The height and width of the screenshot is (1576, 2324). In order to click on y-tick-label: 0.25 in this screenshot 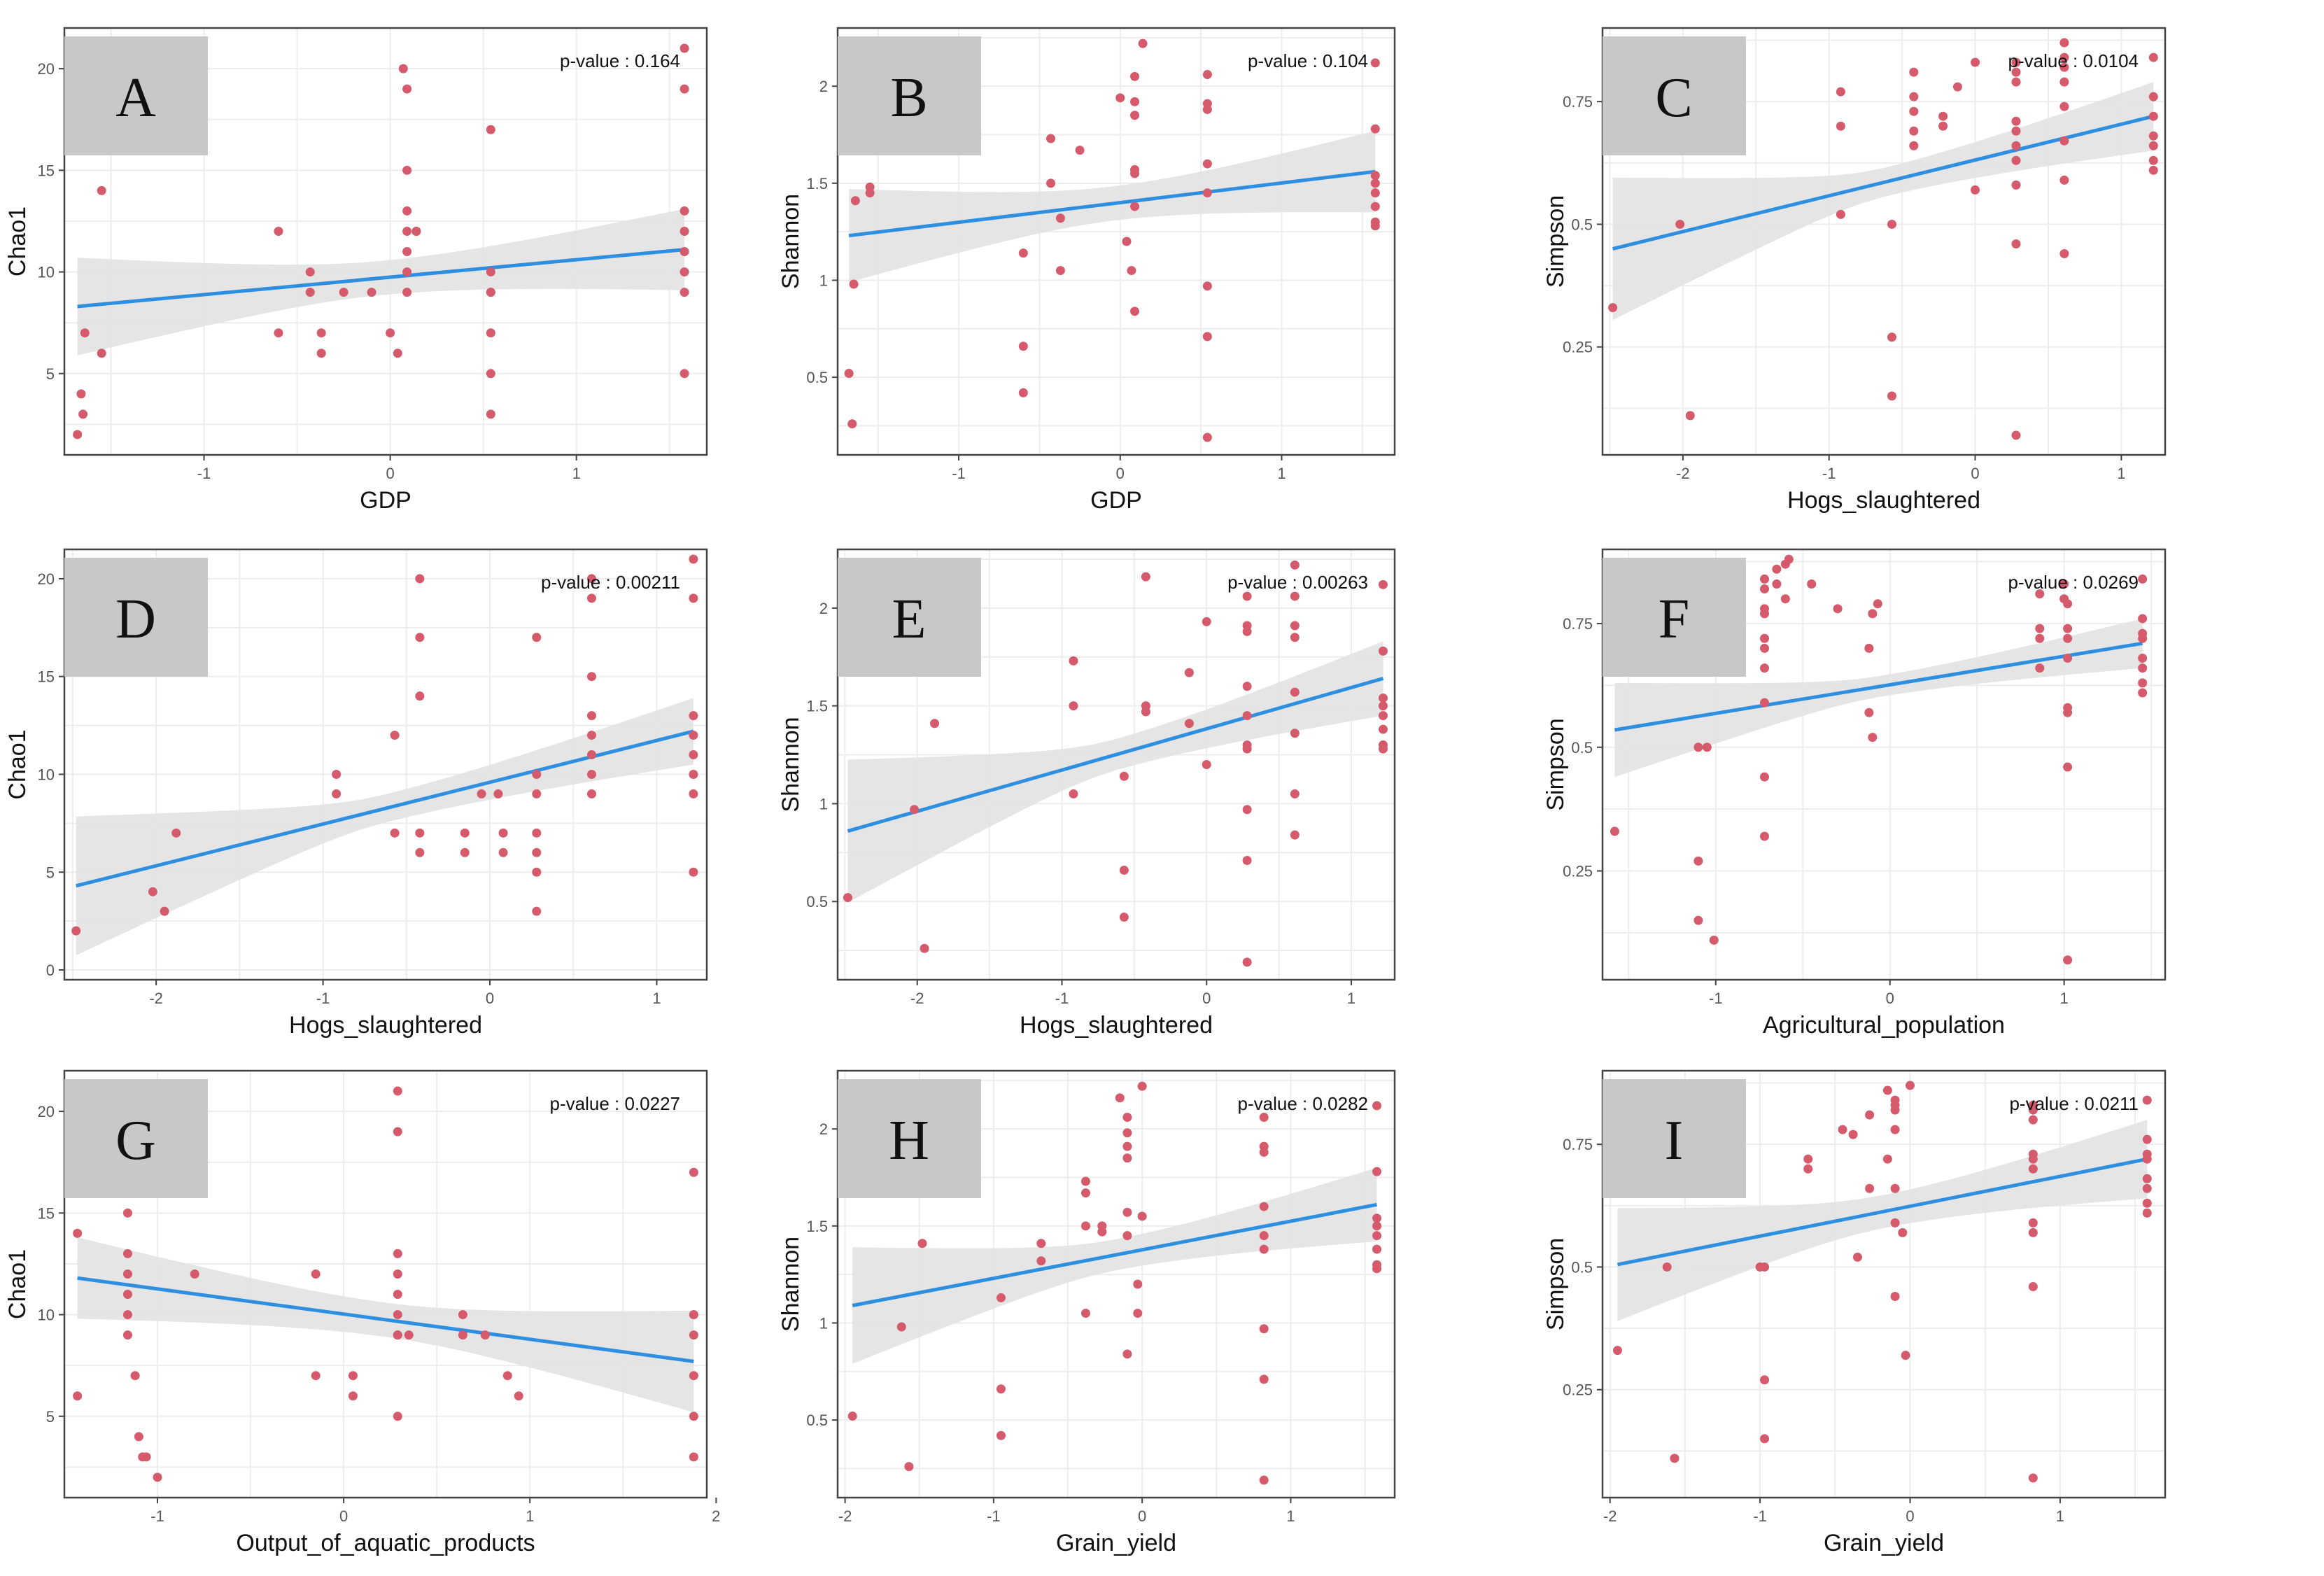, I will do `click(1578, 1390)`.